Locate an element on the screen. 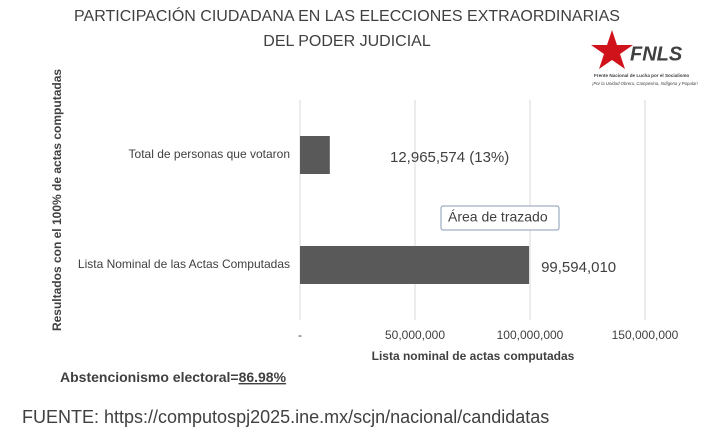  y-tick-label: Lista Nominal de las Actas Computadas is located at coordinates (184, 264).